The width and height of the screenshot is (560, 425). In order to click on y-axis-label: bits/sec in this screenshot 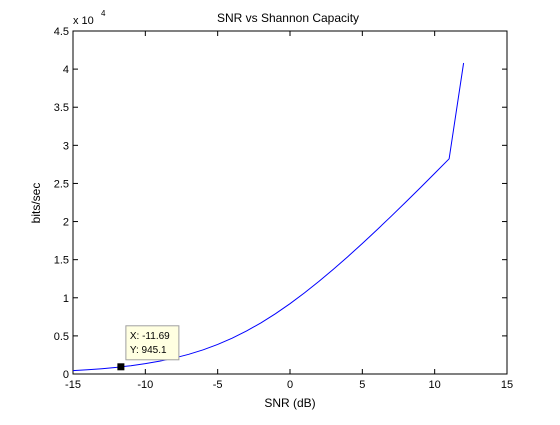, I will do `click(36, 203)`.